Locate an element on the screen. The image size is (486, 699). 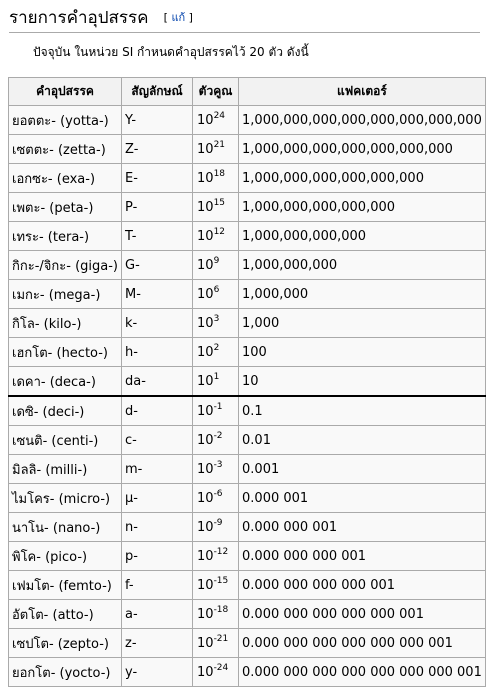
table-row: กิกะ-/จิกะ- (giga-) G- 109 1,000,000,000 is located at coordinates (246, 265).